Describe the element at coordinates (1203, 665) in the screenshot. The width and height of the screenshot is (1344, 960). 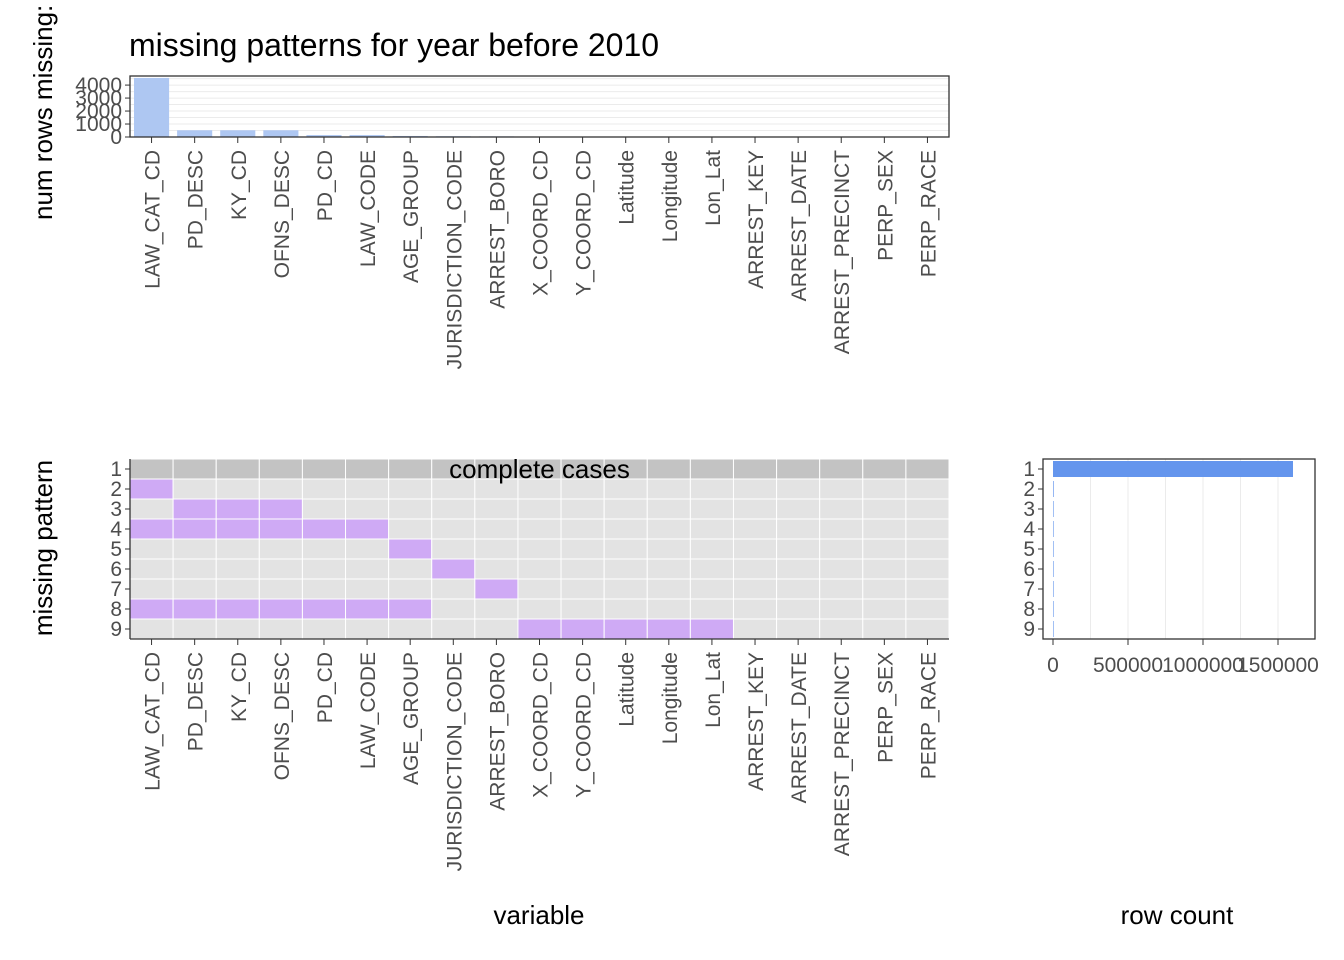
I see `row-count-x-tick-label: 1000000` at that location.